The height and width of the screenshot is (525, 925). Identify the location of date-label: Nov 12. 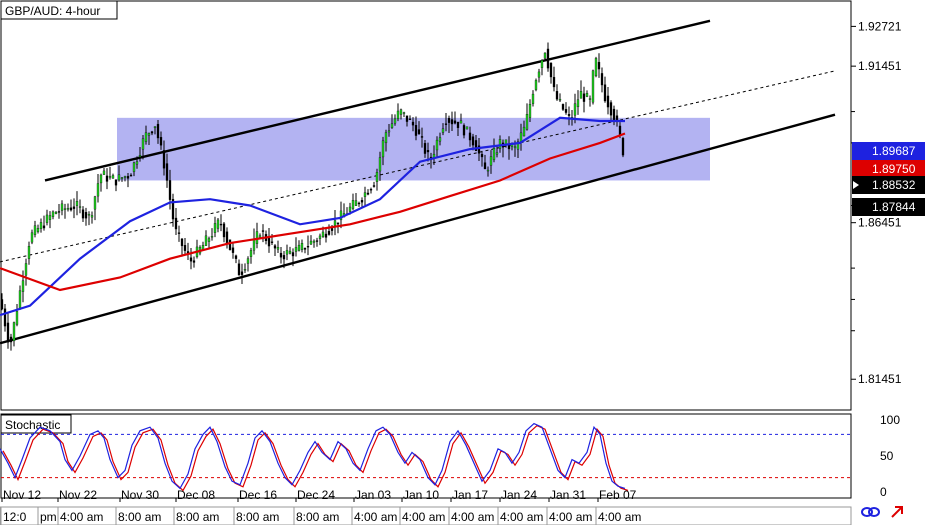
(22, 495).